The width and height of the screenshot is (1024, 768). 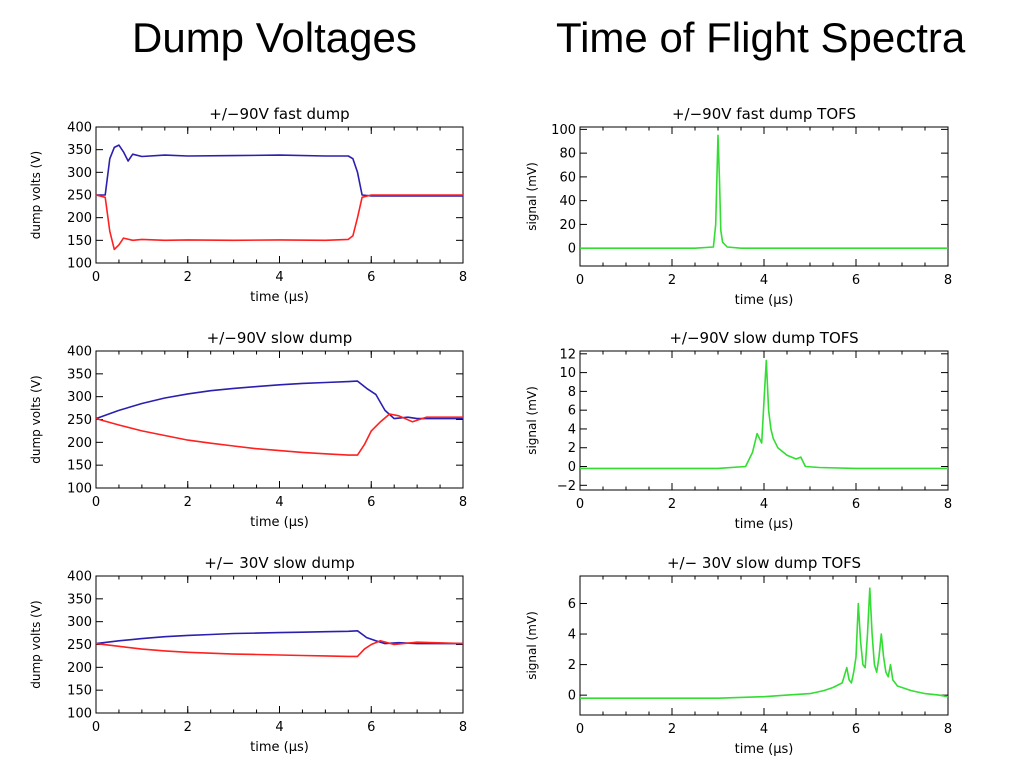 I want to click on dump-voltages-heading: Dump Voltages, so click(x=274, y=37).